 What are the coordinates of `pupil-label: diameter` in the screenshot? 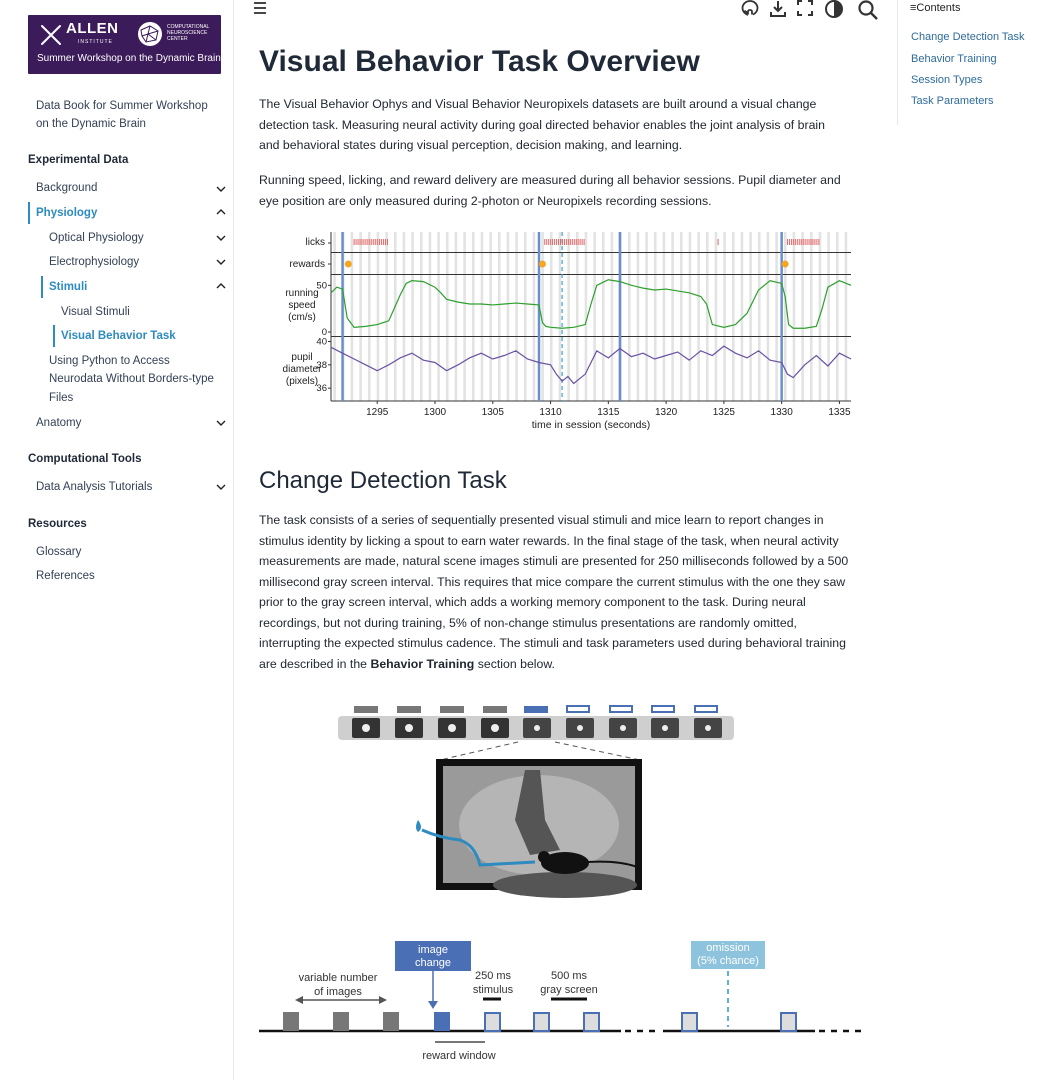 It's located at (303, 369).